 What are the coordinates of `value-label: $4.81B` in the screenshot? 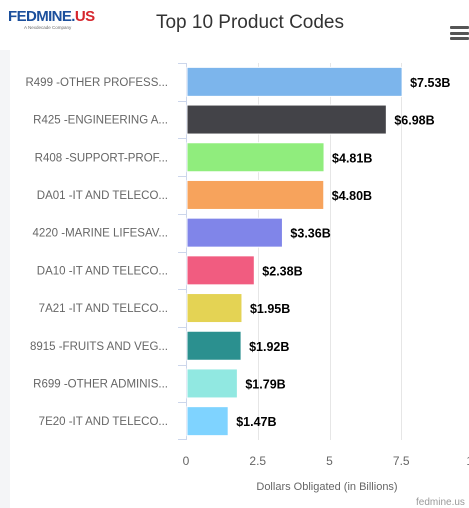 It's located at (352, 158).